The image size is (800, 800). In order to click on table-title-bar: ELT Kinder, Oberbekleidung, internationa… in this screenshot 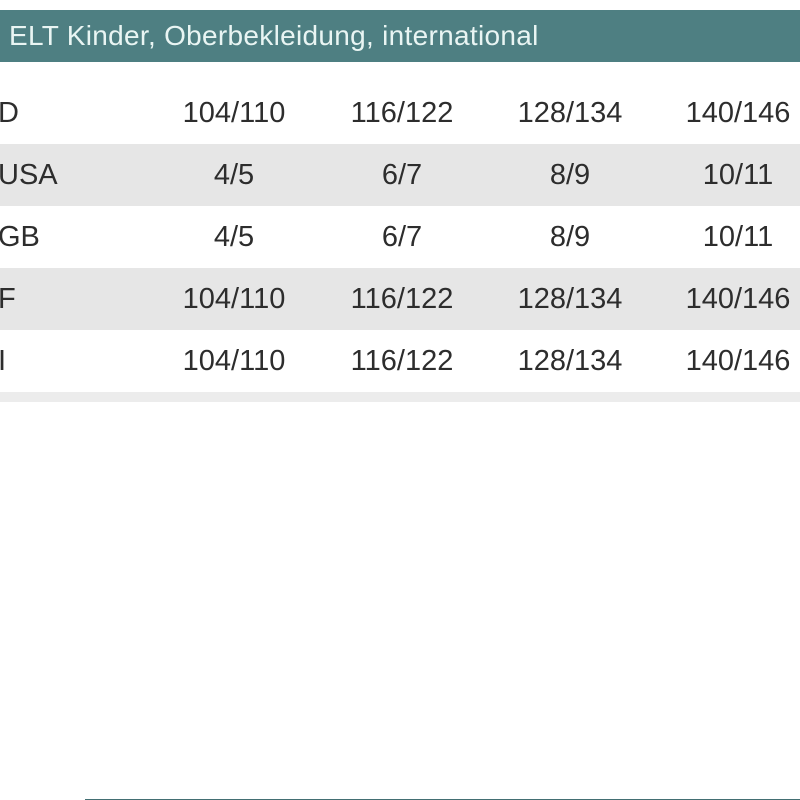, I will do `click(400, 36)`.